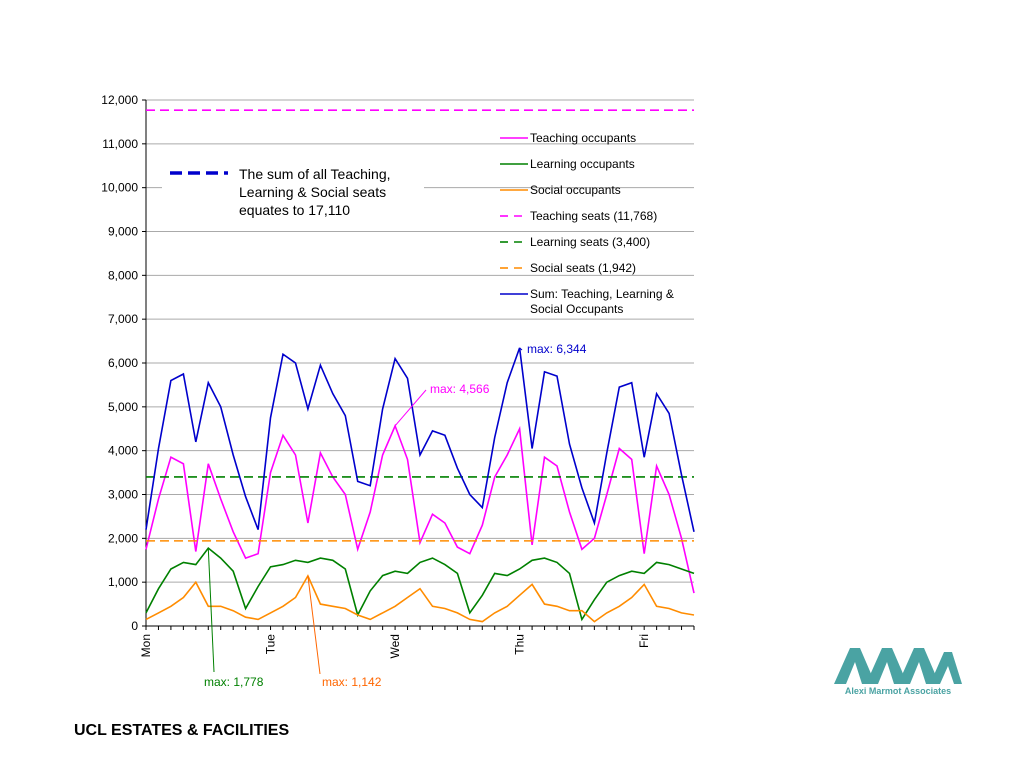  What do you see at coordinates (123, 495) in the screenshot?
I see `y-tick-label: 3,000` at bounding box center [123, 495].